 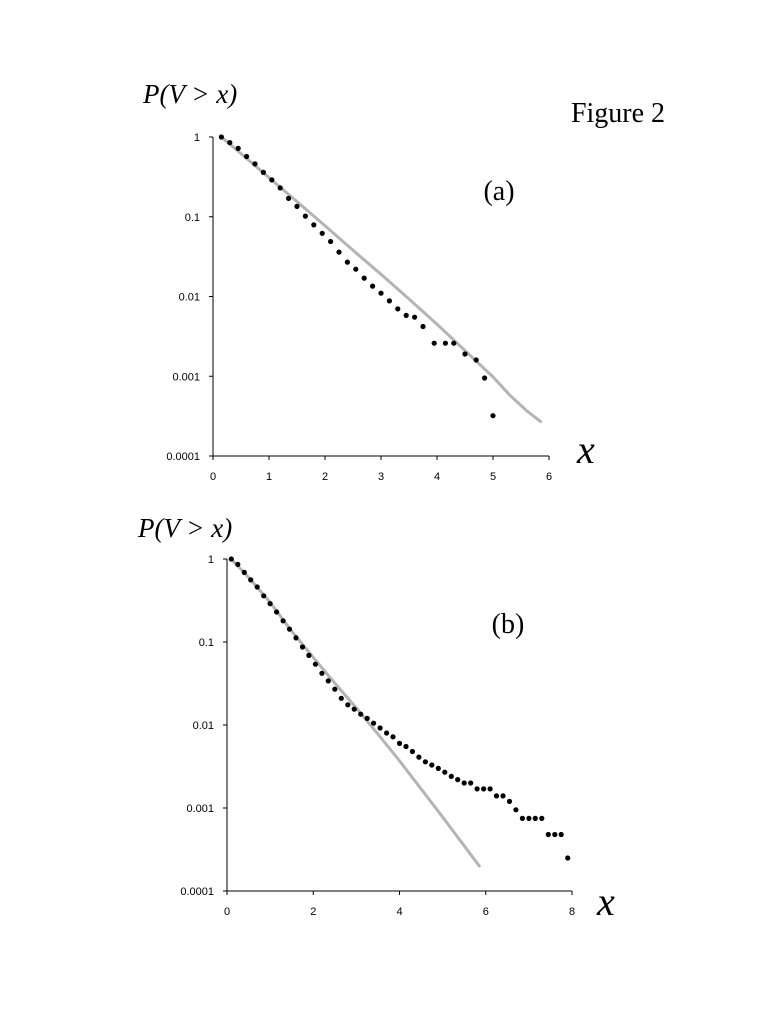 I want to click on x-tick-label: 1, so click(x=269, y=477).